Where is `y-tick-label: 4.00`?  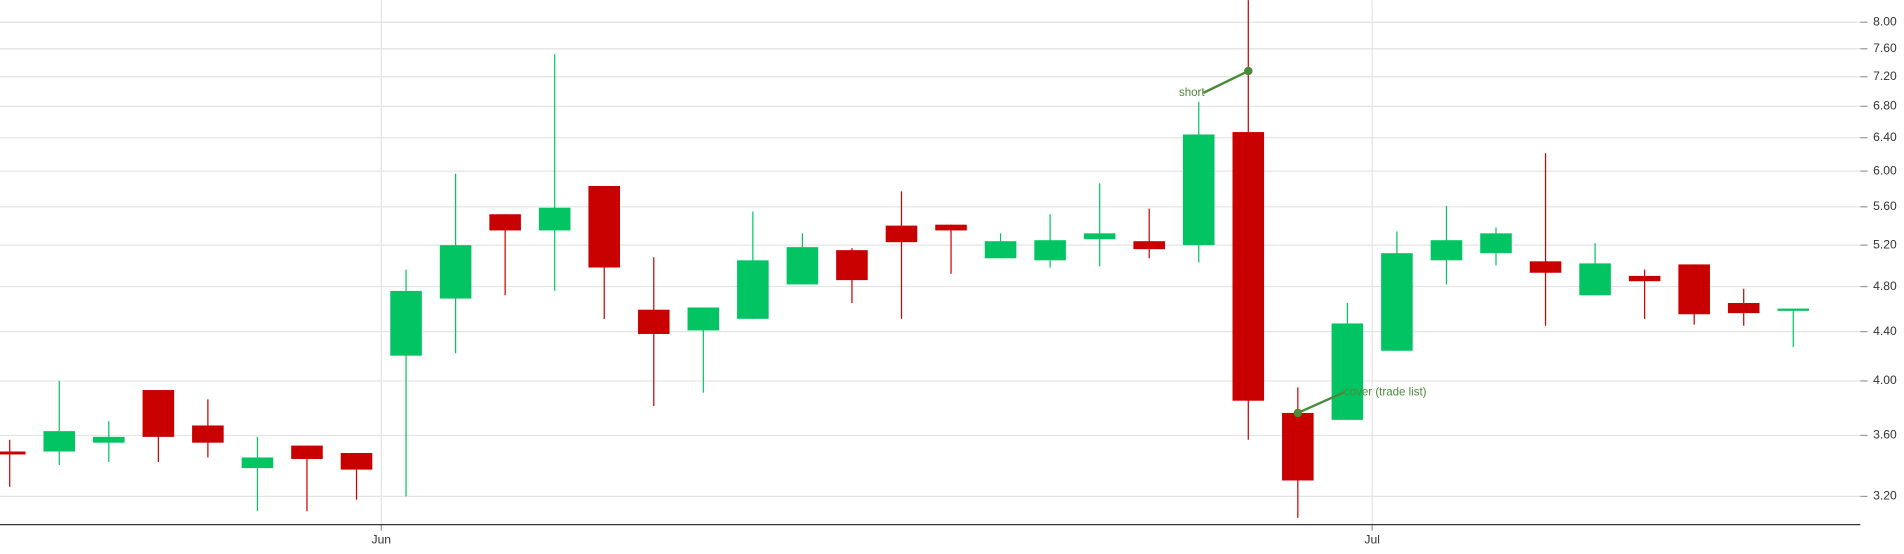
y-tick-label: 4.00 is located at coordinates (1885, 380).